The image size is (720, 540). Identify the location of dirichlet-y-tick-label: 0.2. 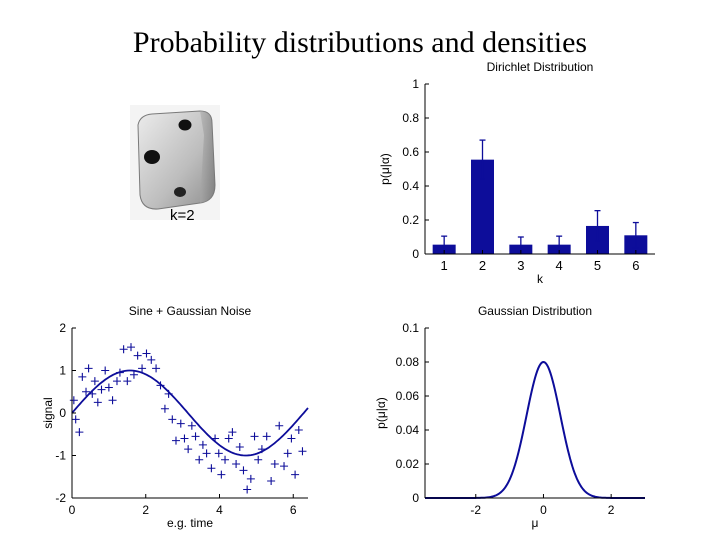
(410, 220).